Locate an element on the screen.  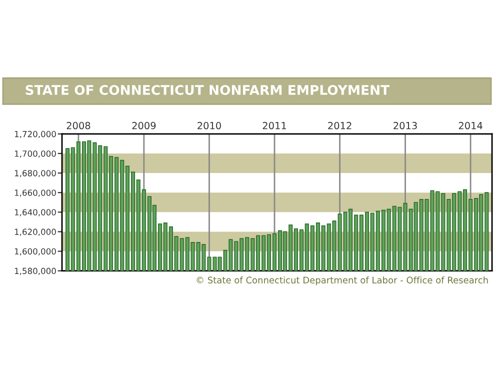
y-tick-label: 1,620,000 is located at coordinates (35, 232).